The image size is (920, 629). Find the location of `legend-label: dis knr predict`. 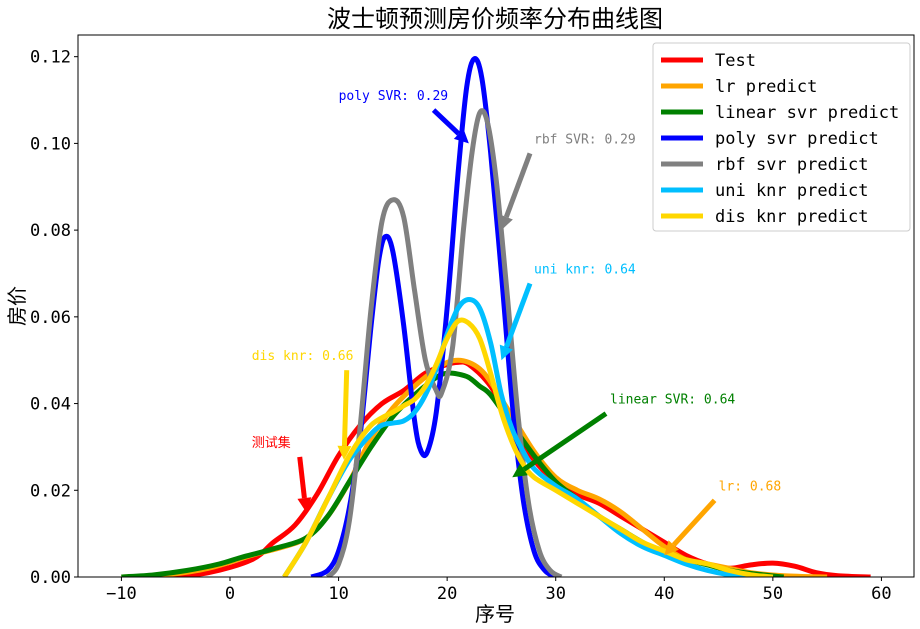

legend-label: dis knr predict is located at coordinates (792, 217).